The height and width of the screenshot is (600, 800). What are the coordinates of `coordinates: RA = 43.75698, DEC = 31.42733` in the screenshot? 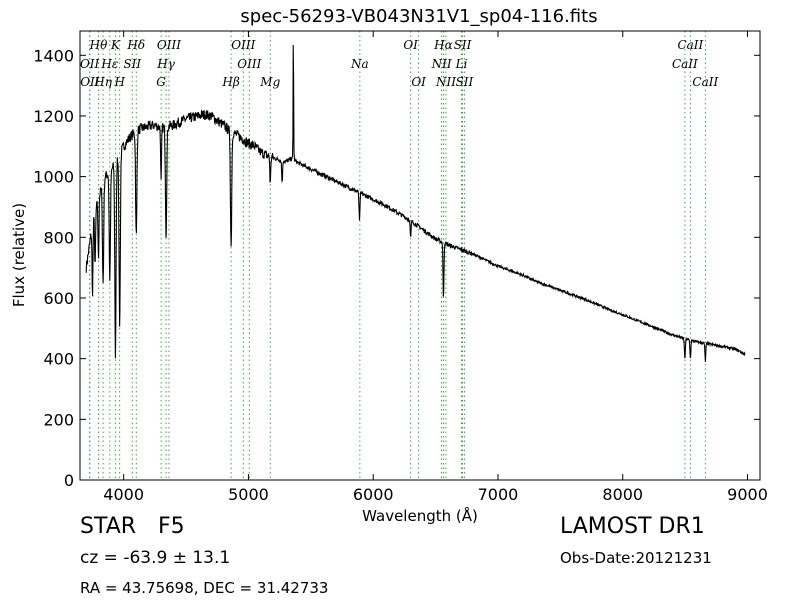 It's located at (204, 588).